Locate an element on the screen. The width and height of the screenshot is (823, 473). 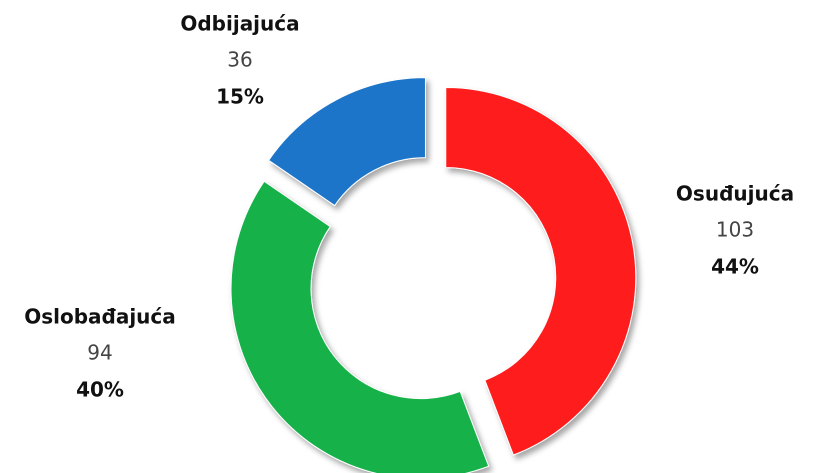
donut-segment is located at coordinates (346, 142).